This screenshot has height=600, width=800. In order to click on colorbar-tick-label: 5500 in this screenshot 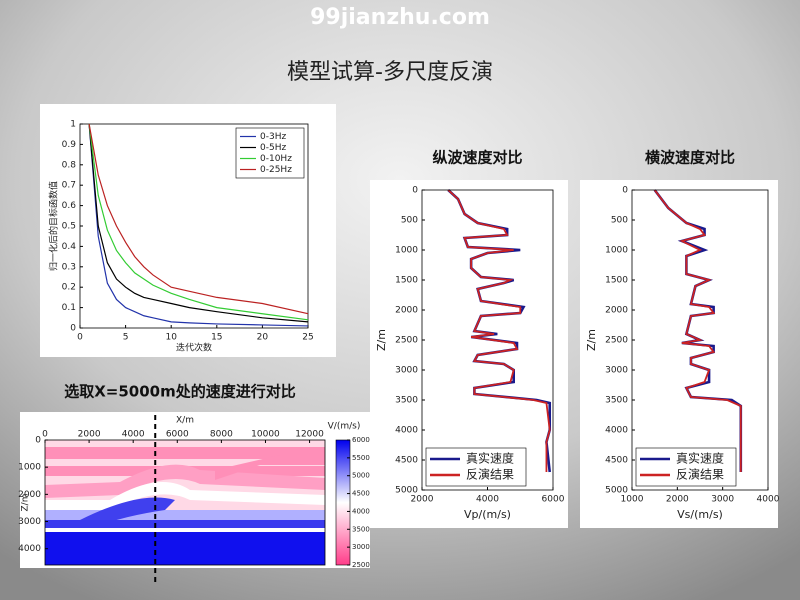, I will do `click(361, 458)`.